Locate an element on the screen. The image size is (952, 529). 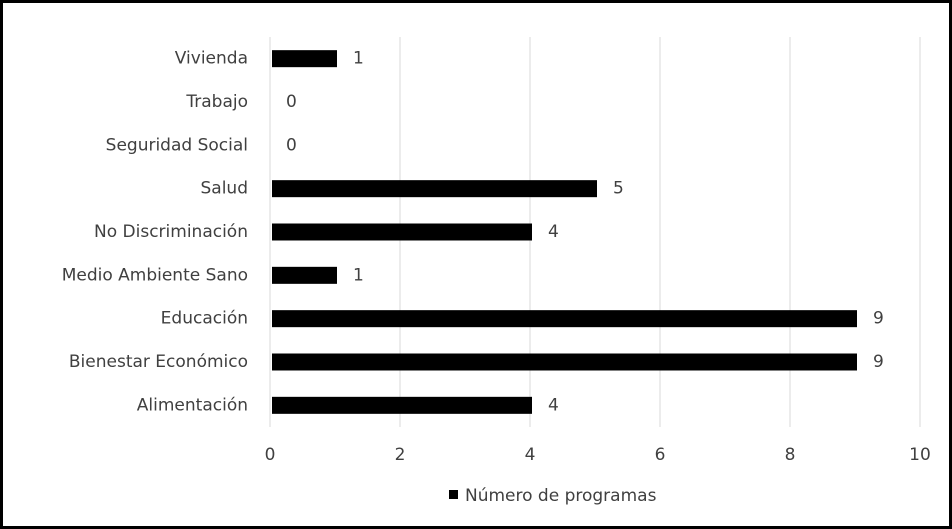
x-tick-label: 10 is located at coordinates (920, 455).